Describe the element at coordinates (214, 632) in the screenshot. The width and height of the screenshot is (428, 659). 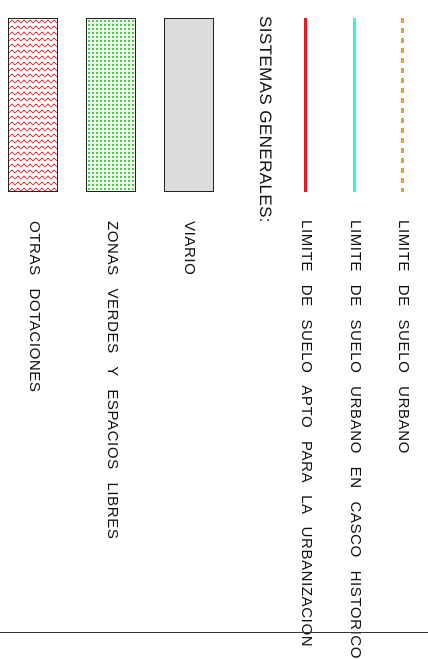
I see `frame-divider` at that location.